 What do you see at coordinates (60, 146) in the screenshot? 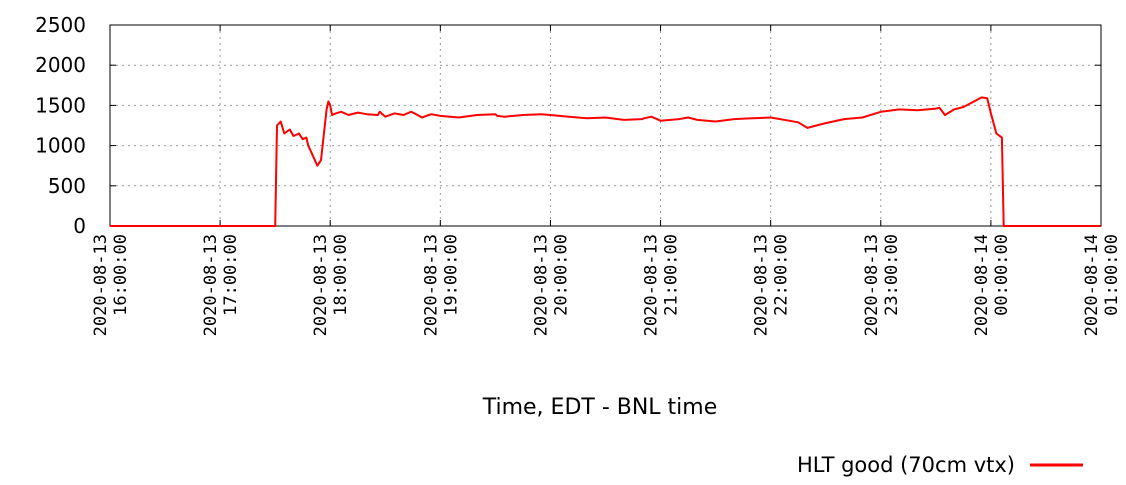
I see `y-tick-label: 1000` at bounding box center [60, 146].